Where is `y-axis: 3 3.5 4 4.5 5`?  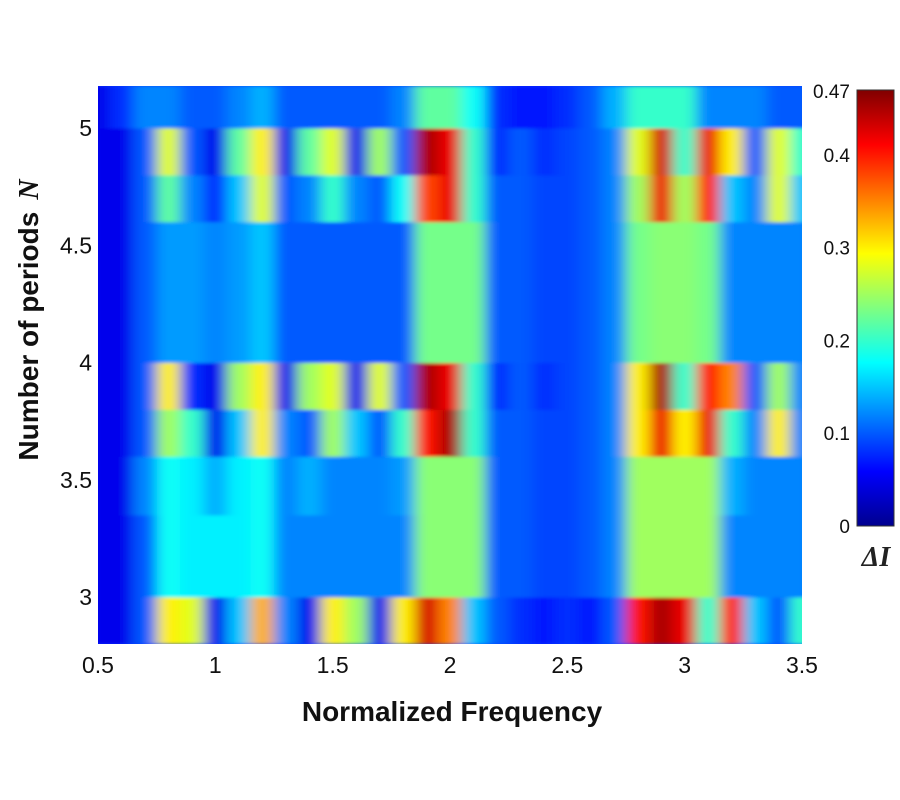 y-axis: 3 3.5 4 4.5 5 is located at coordinates (76, 362).